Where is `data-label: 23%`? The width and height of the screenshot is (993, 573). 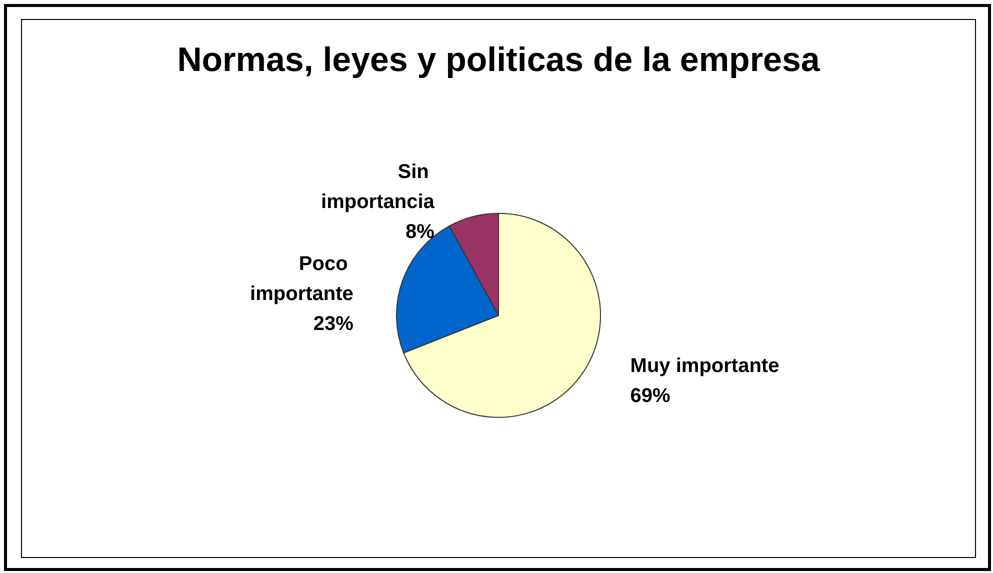 data-label: 23% is located at coordinates (333, 323).